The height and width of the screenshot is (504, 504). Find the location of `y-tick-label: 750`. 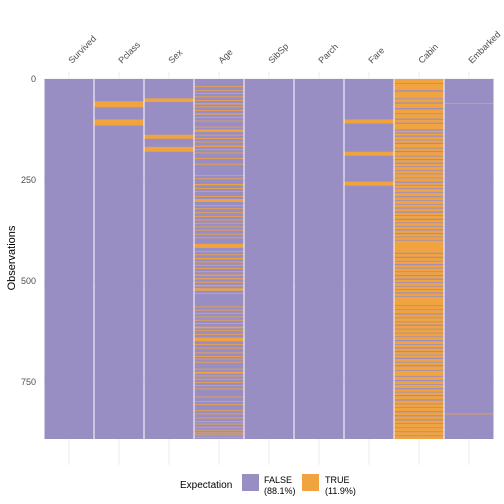

y-tick-label: 750 is located at coordinates (28, 382).